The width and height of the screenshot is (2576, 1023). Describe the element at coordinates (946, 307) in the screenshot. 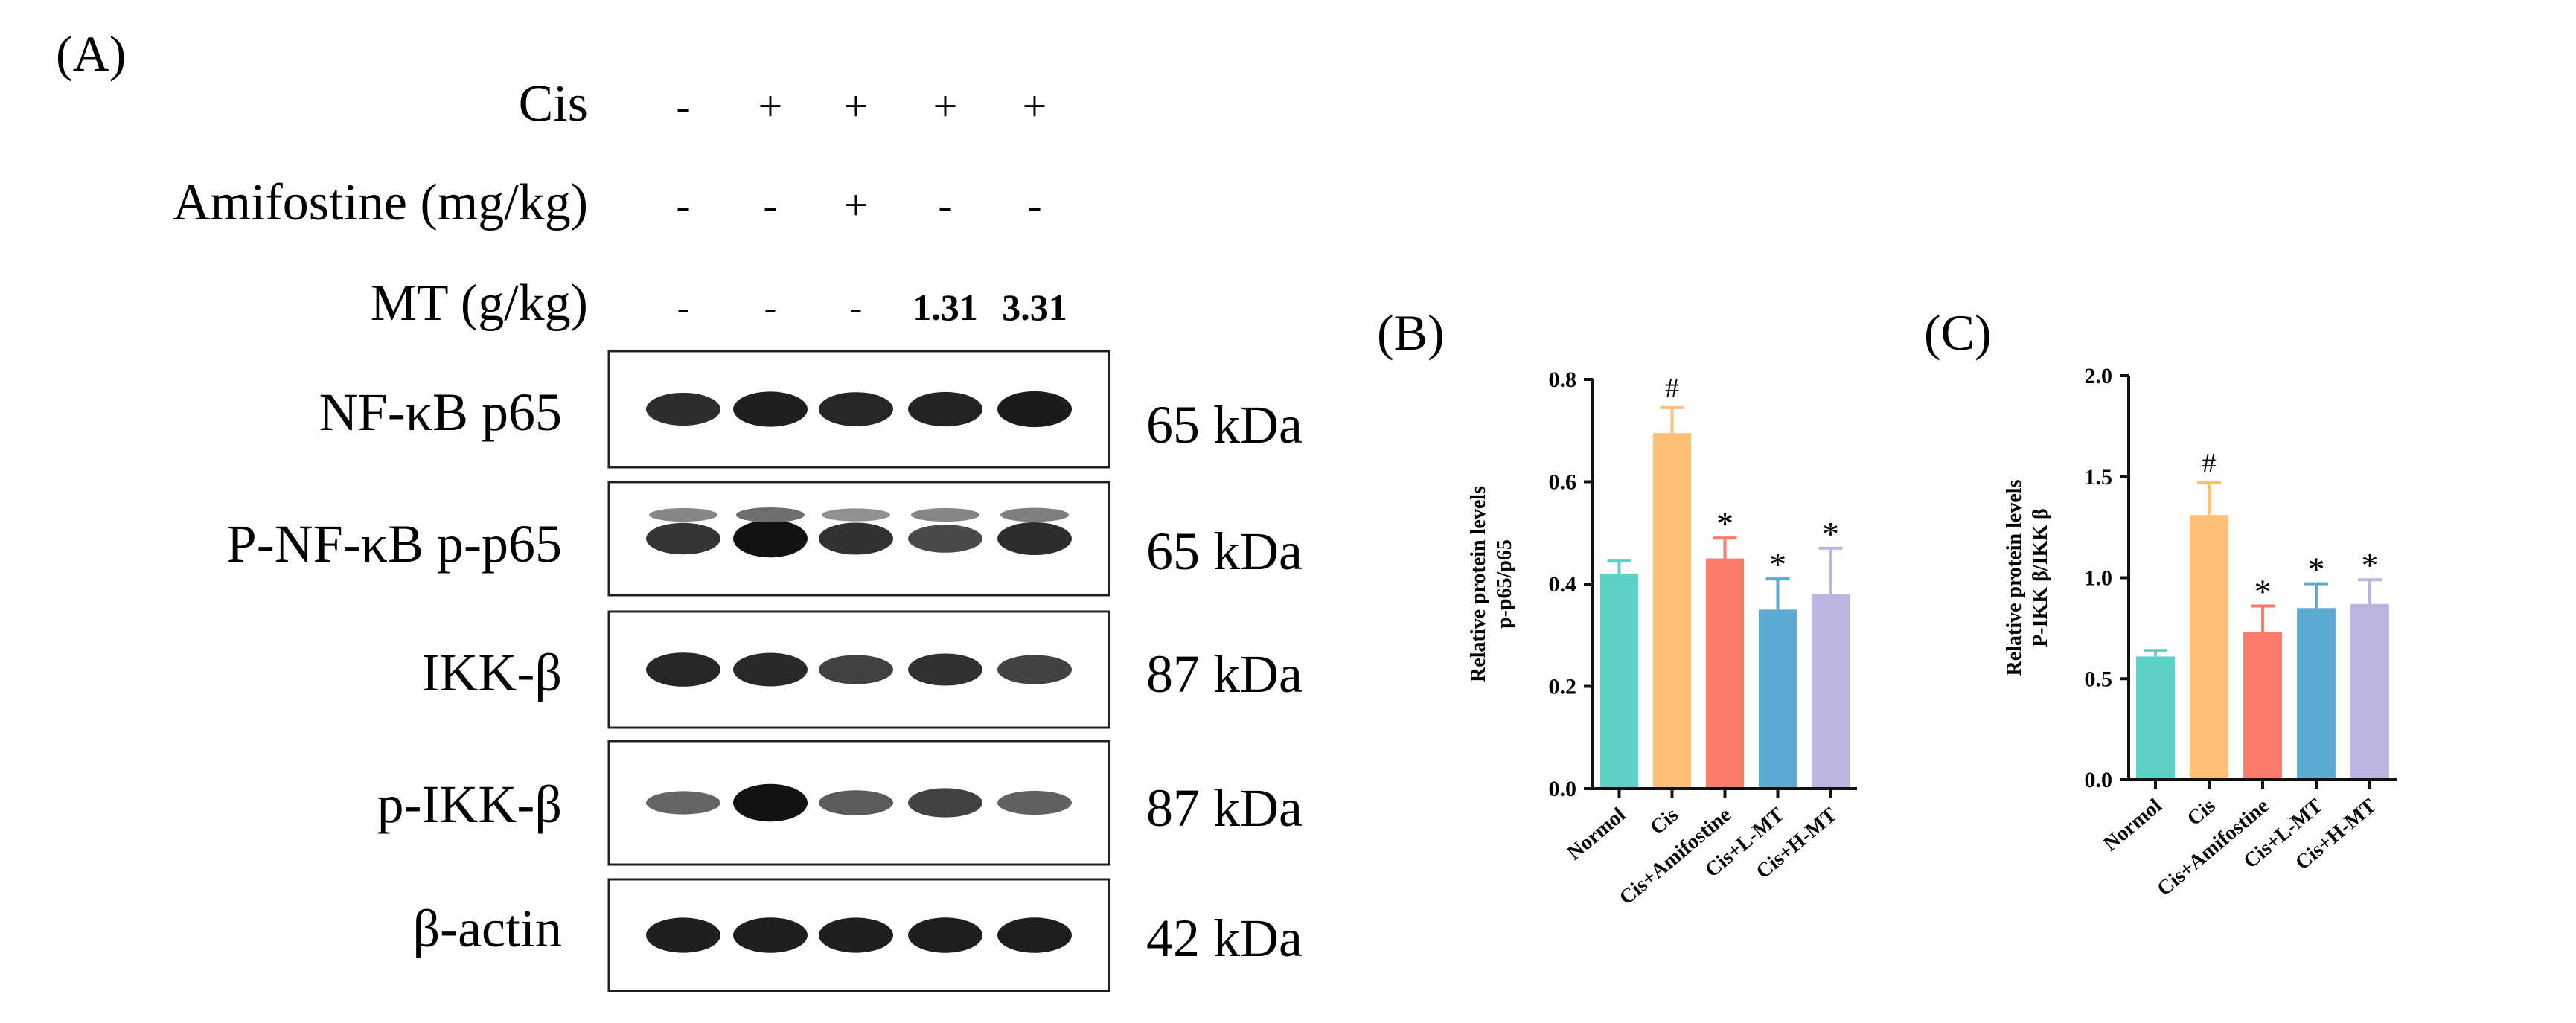

I see `treatment-value: 1.31` at that location.